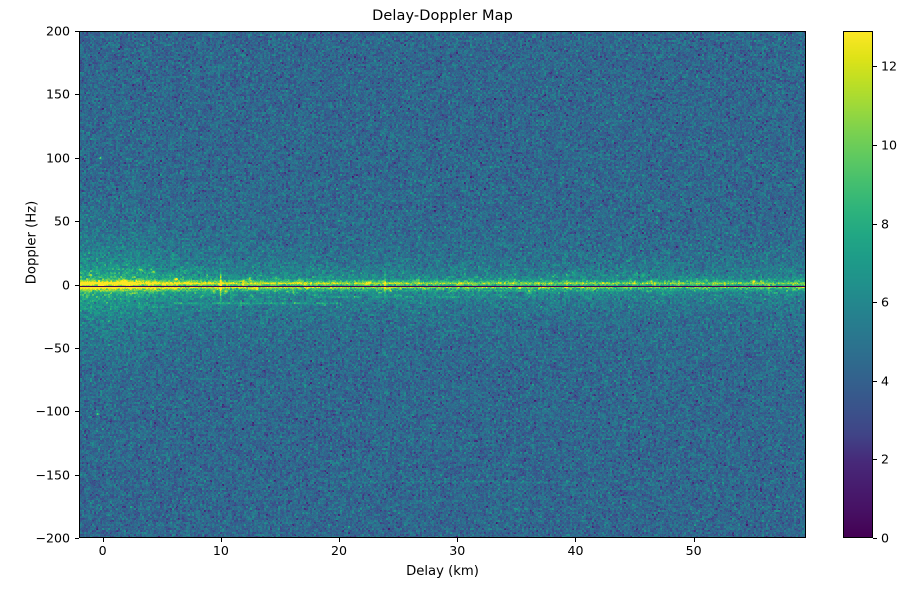  I want to click on y-tick-label: −200, so click(52, 538).